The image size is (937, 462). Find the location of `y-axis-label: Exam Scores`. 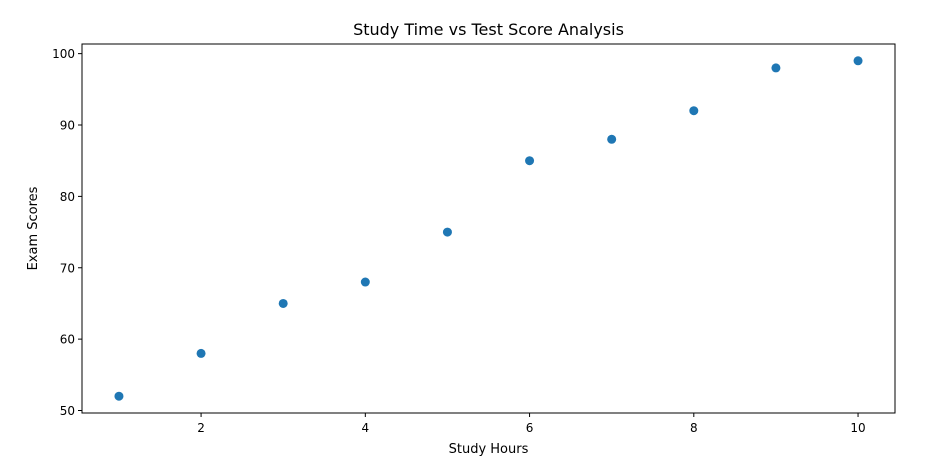

y-axis-label: Exam Scores is located at coordinates (33, 228).